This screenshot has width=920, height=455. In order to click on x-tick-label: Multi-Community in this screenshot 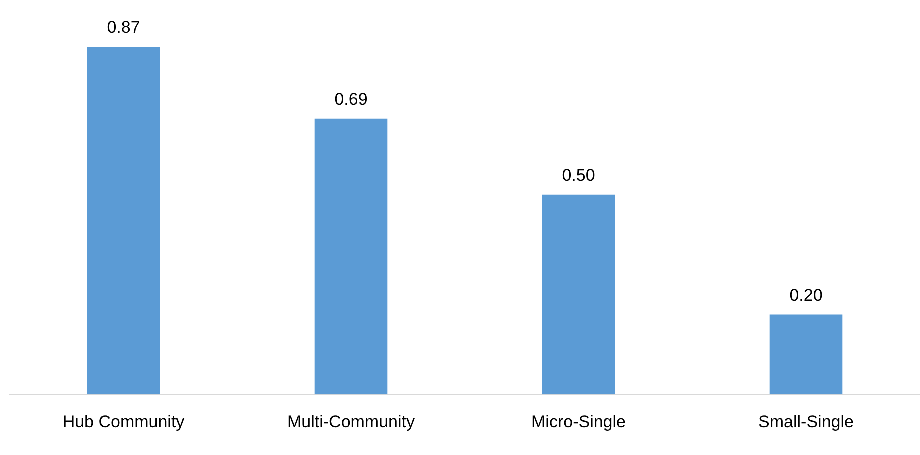, I will do `click(351, 422)`.